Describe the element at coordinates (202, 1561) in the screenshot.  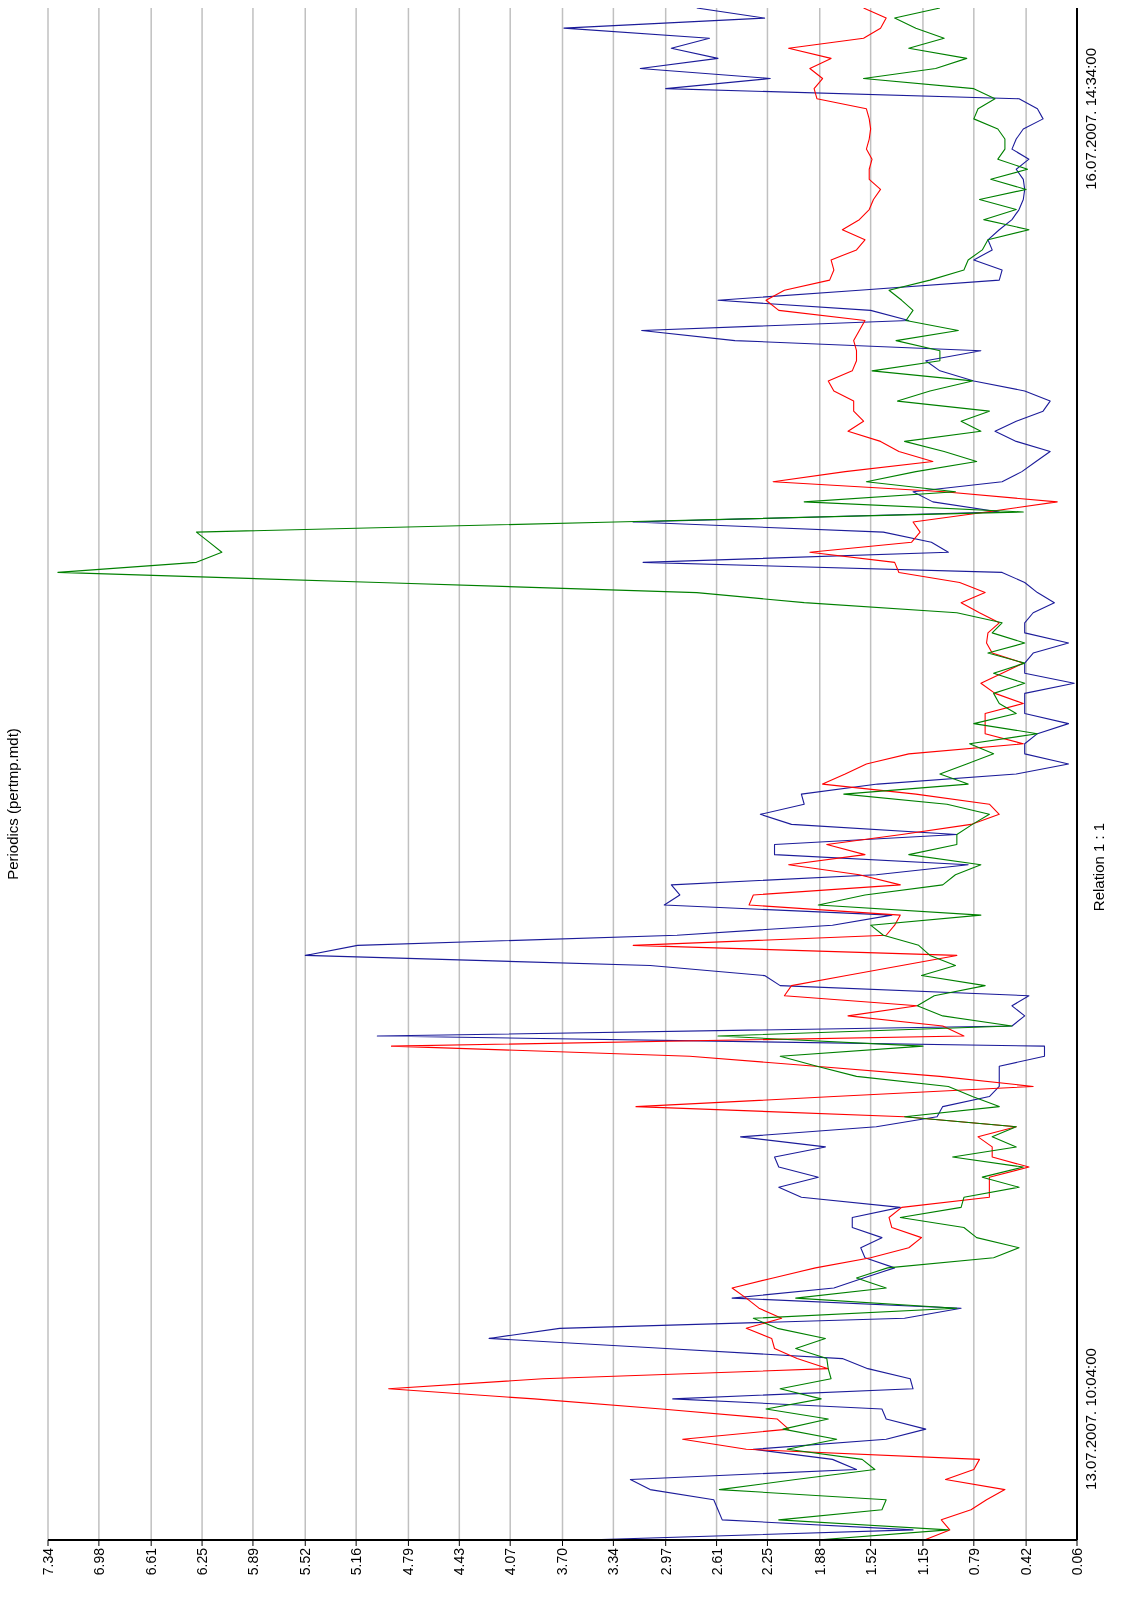
I see `x-tick-label: 6.25` at that location.